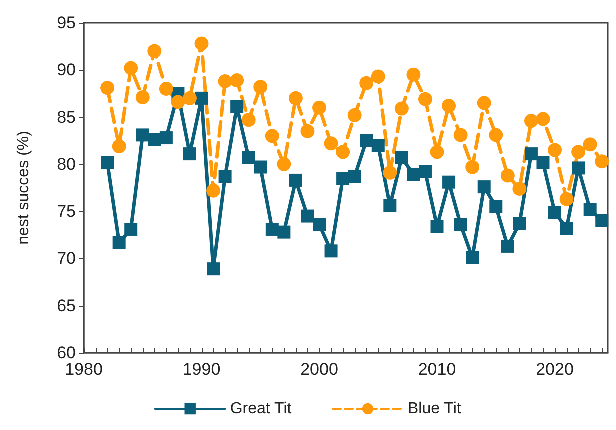  Describe the element at coordinates (66, 117) in the screenshot. I see `y-tick-label: 85` at that location.